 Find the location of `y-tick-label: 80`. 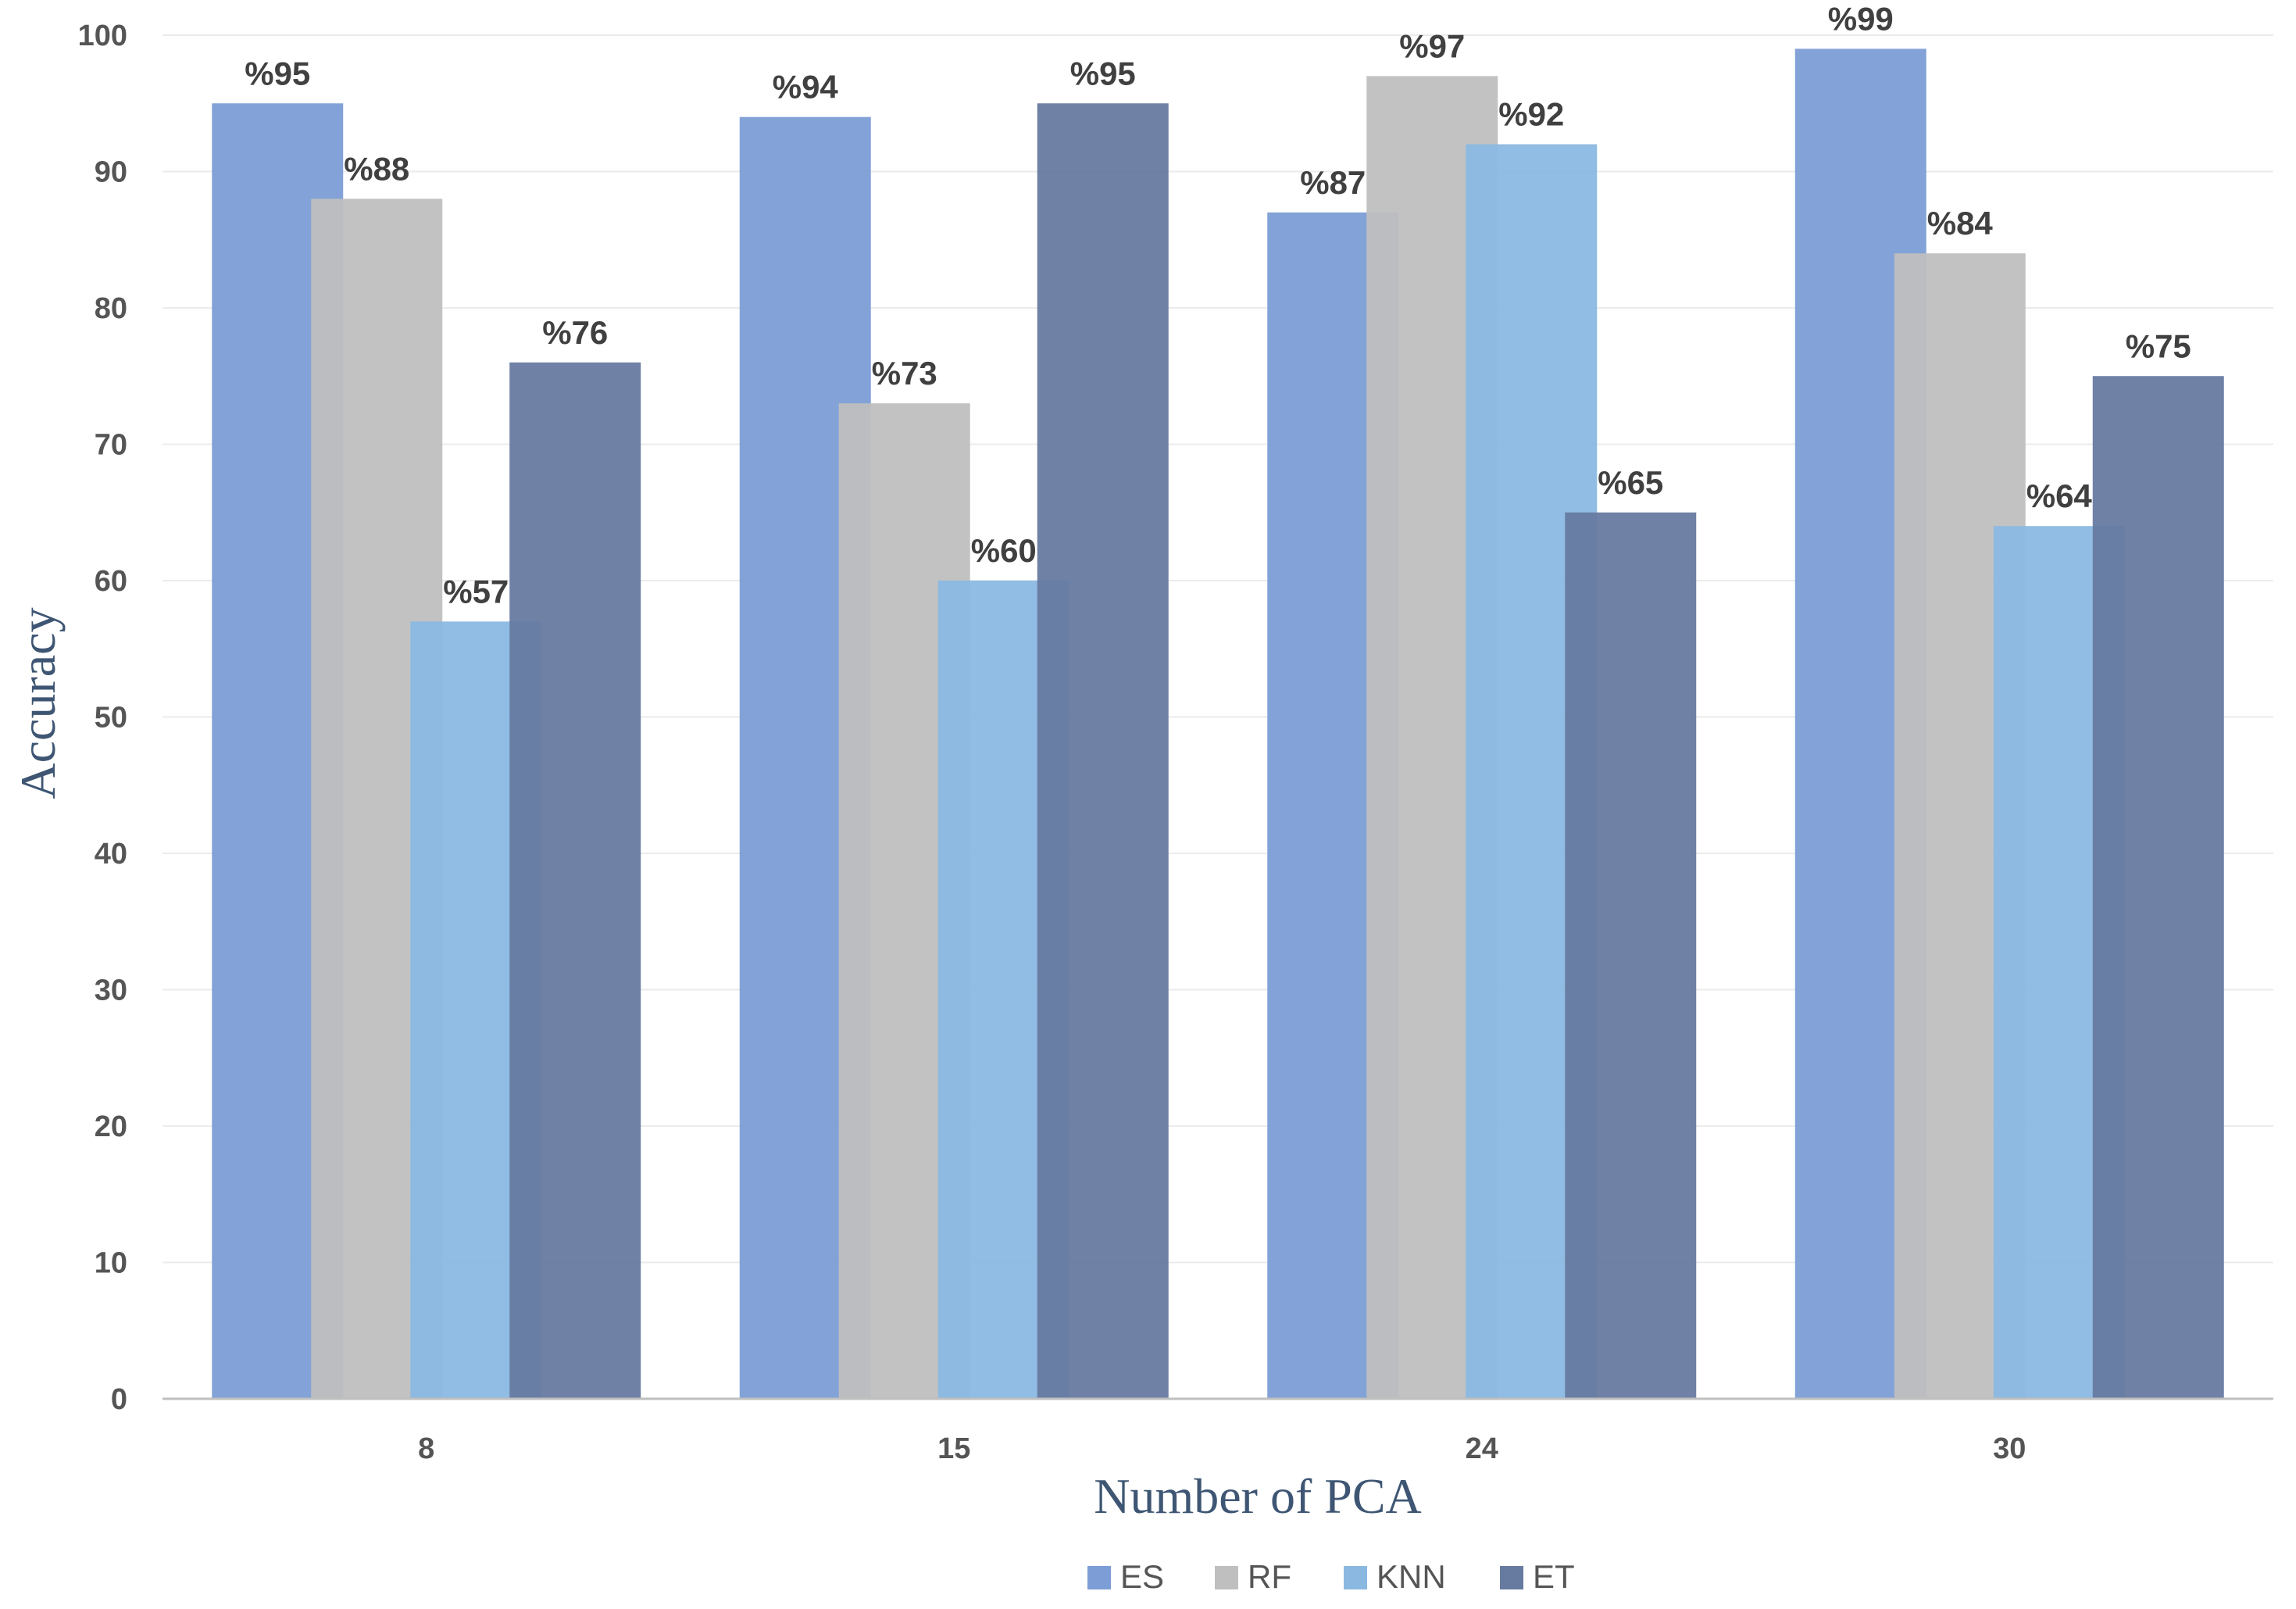

y-tick-label: 80 is located at coordinates (111, 308).